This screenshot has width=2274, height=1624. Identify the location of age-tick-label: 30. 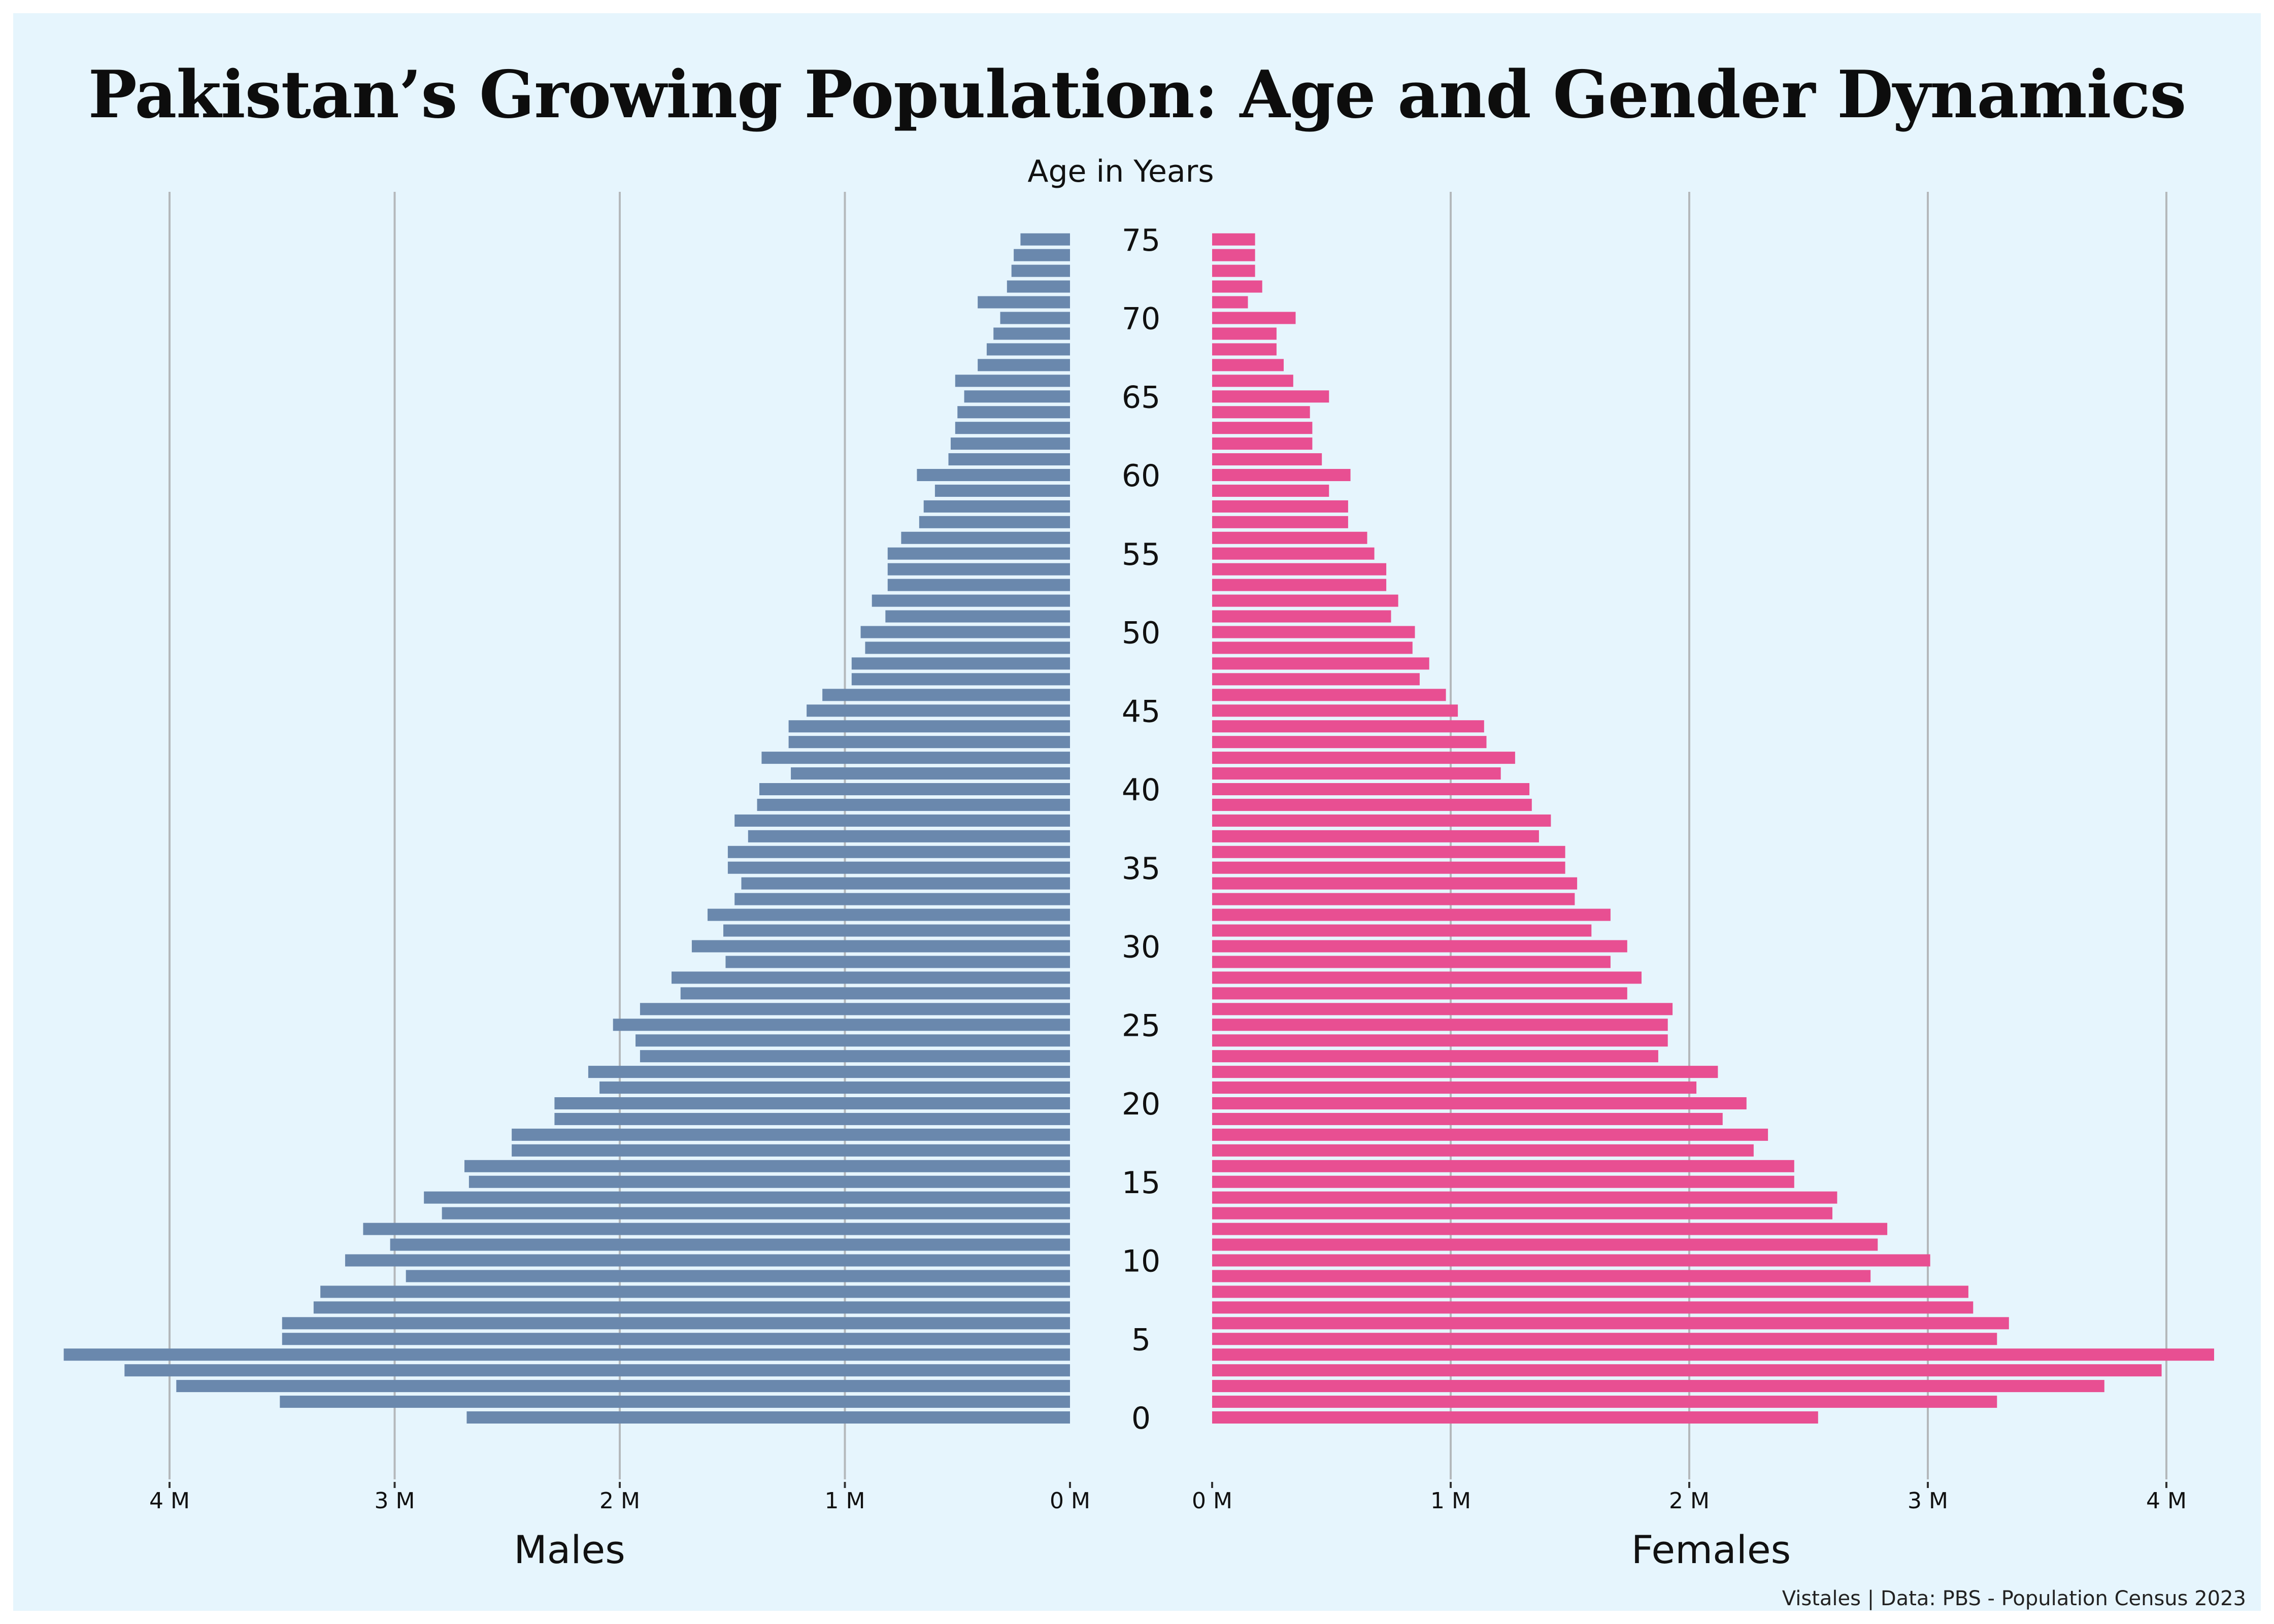
(1141, 947).